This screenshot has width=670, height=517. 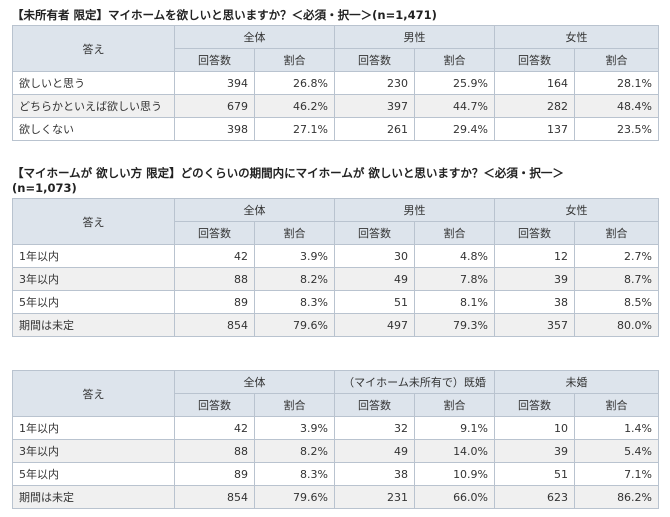 I want to click on table-row: 1年以内 42 3.9% 32 9.1% 10 1.4%, so click(x=336, y=428).